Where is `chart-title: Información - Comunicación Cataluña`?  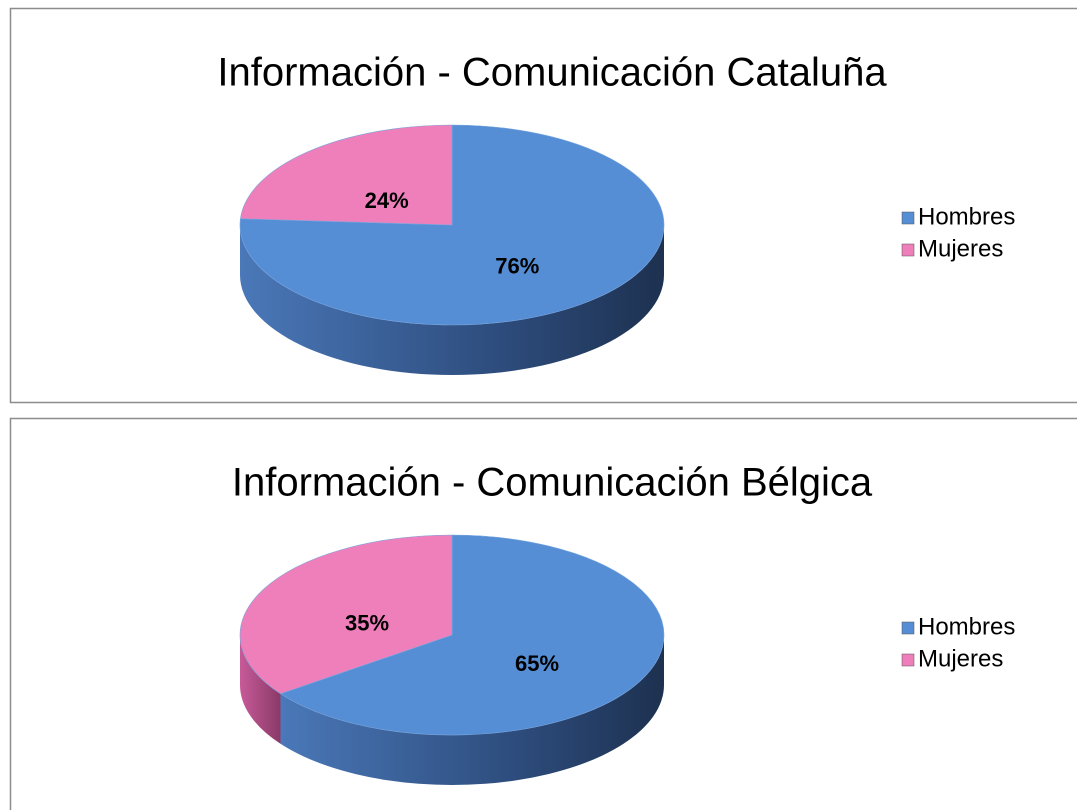 chart-title: Información - Comunicación Cataluña is located at coordinates (552, 73).